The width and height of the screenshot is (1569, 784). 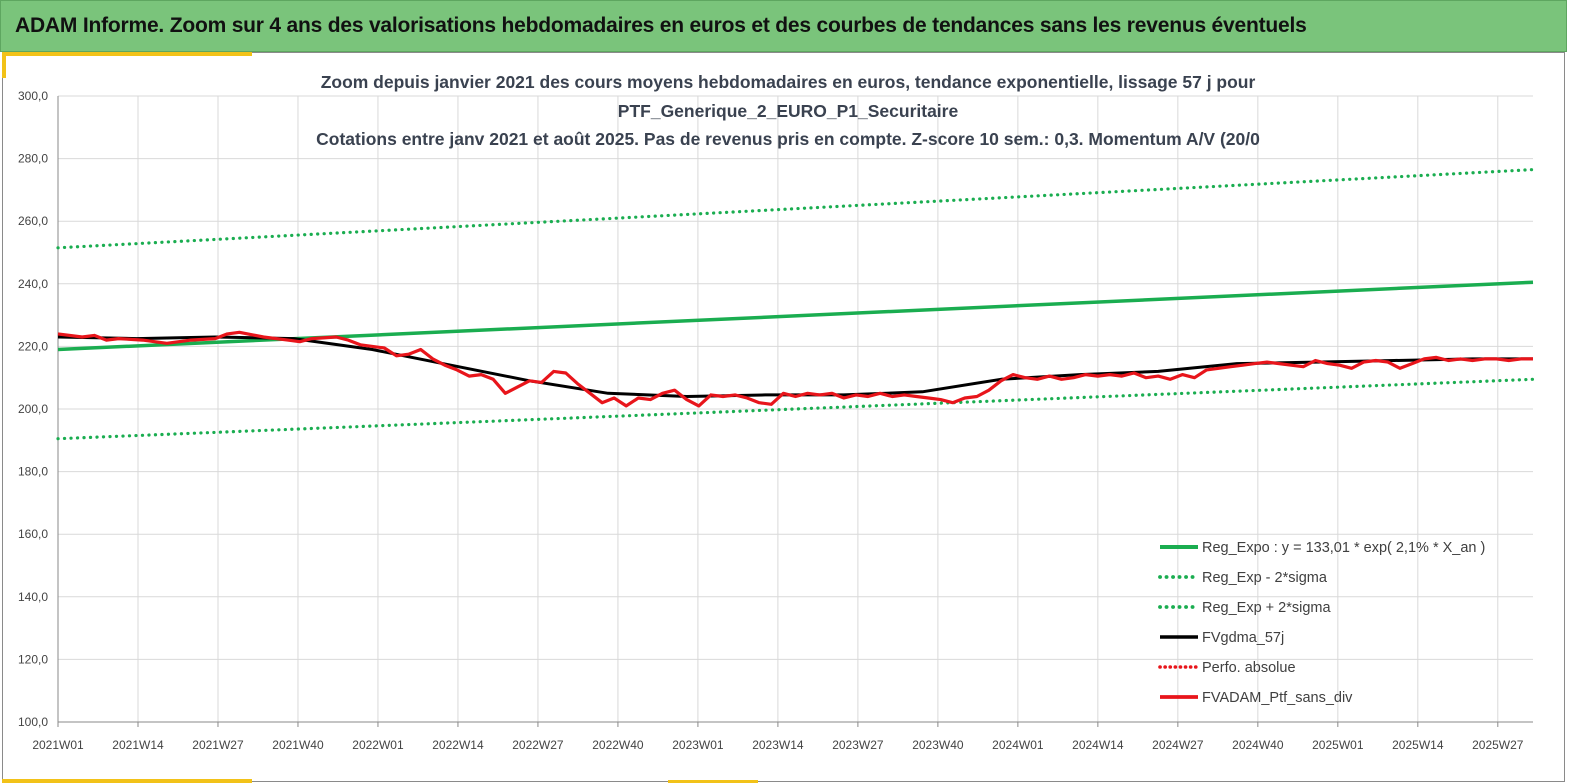 I want to click on y-tick-label: 200,0, so click(x=33, y=409).